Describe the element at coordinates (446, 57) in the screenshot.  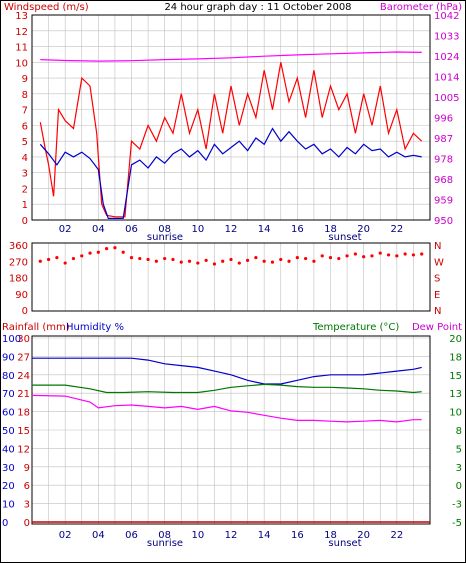
I see `barometer-tick-label: 1024` at that location.